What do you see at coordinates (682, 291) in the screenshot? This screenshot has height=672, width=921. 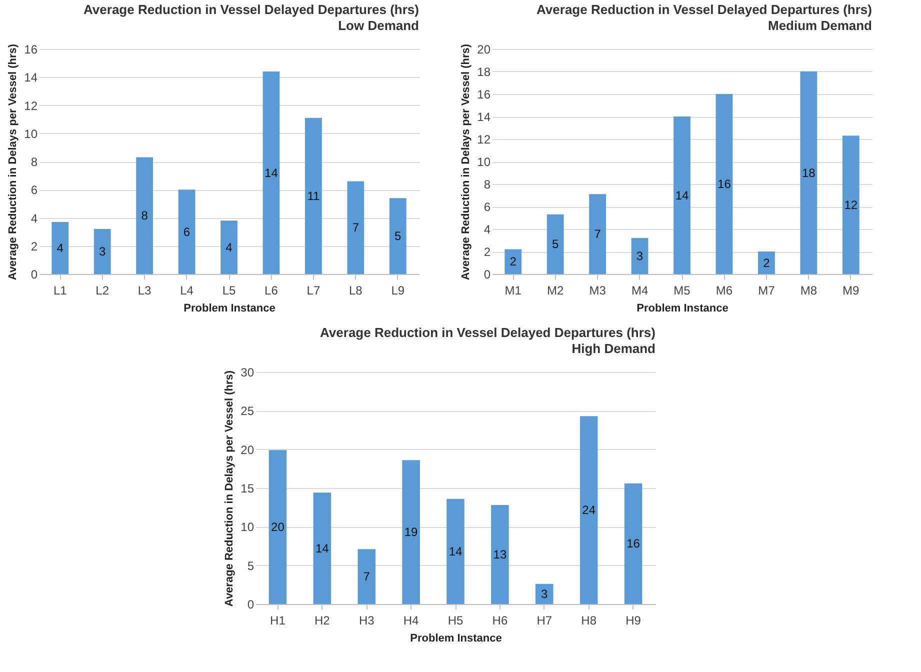 I see `x-tick-label: M5` at bounding box center [682, 291].